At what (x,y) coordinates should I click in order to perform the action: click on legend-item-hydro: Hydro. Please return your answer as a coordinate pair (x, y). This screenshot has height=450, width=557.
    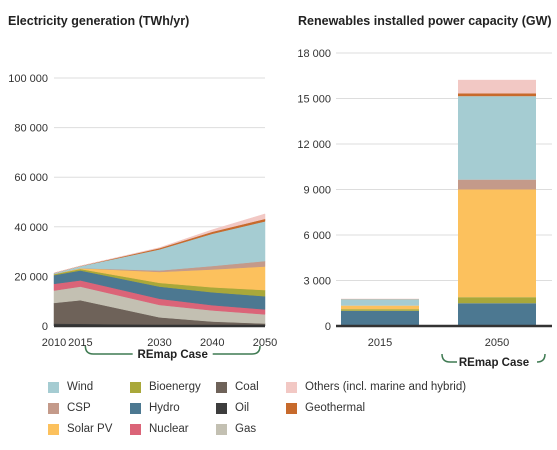
    Looking at the image, I should click on (155, 408).